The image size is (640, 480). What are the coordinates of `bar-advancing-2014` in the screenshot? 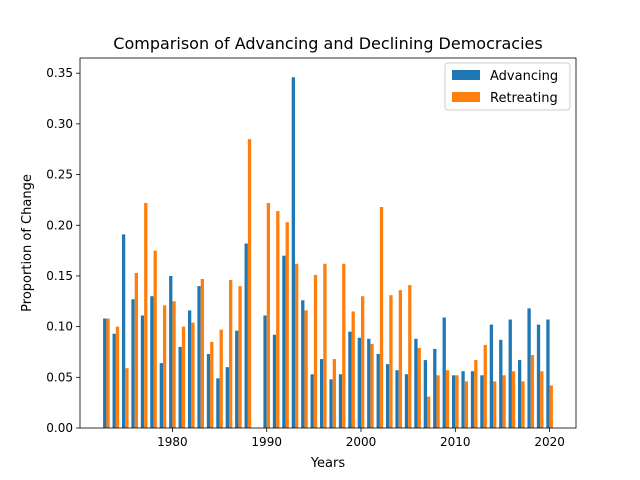 It's located at (491, 376).